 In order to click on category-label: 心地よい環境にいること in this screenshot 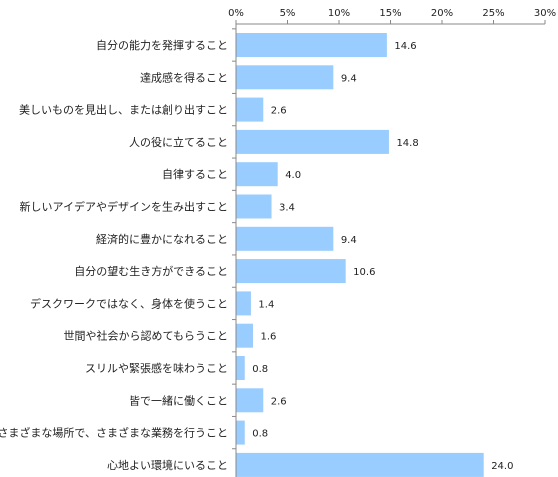, I will do `click(167, 465)`.